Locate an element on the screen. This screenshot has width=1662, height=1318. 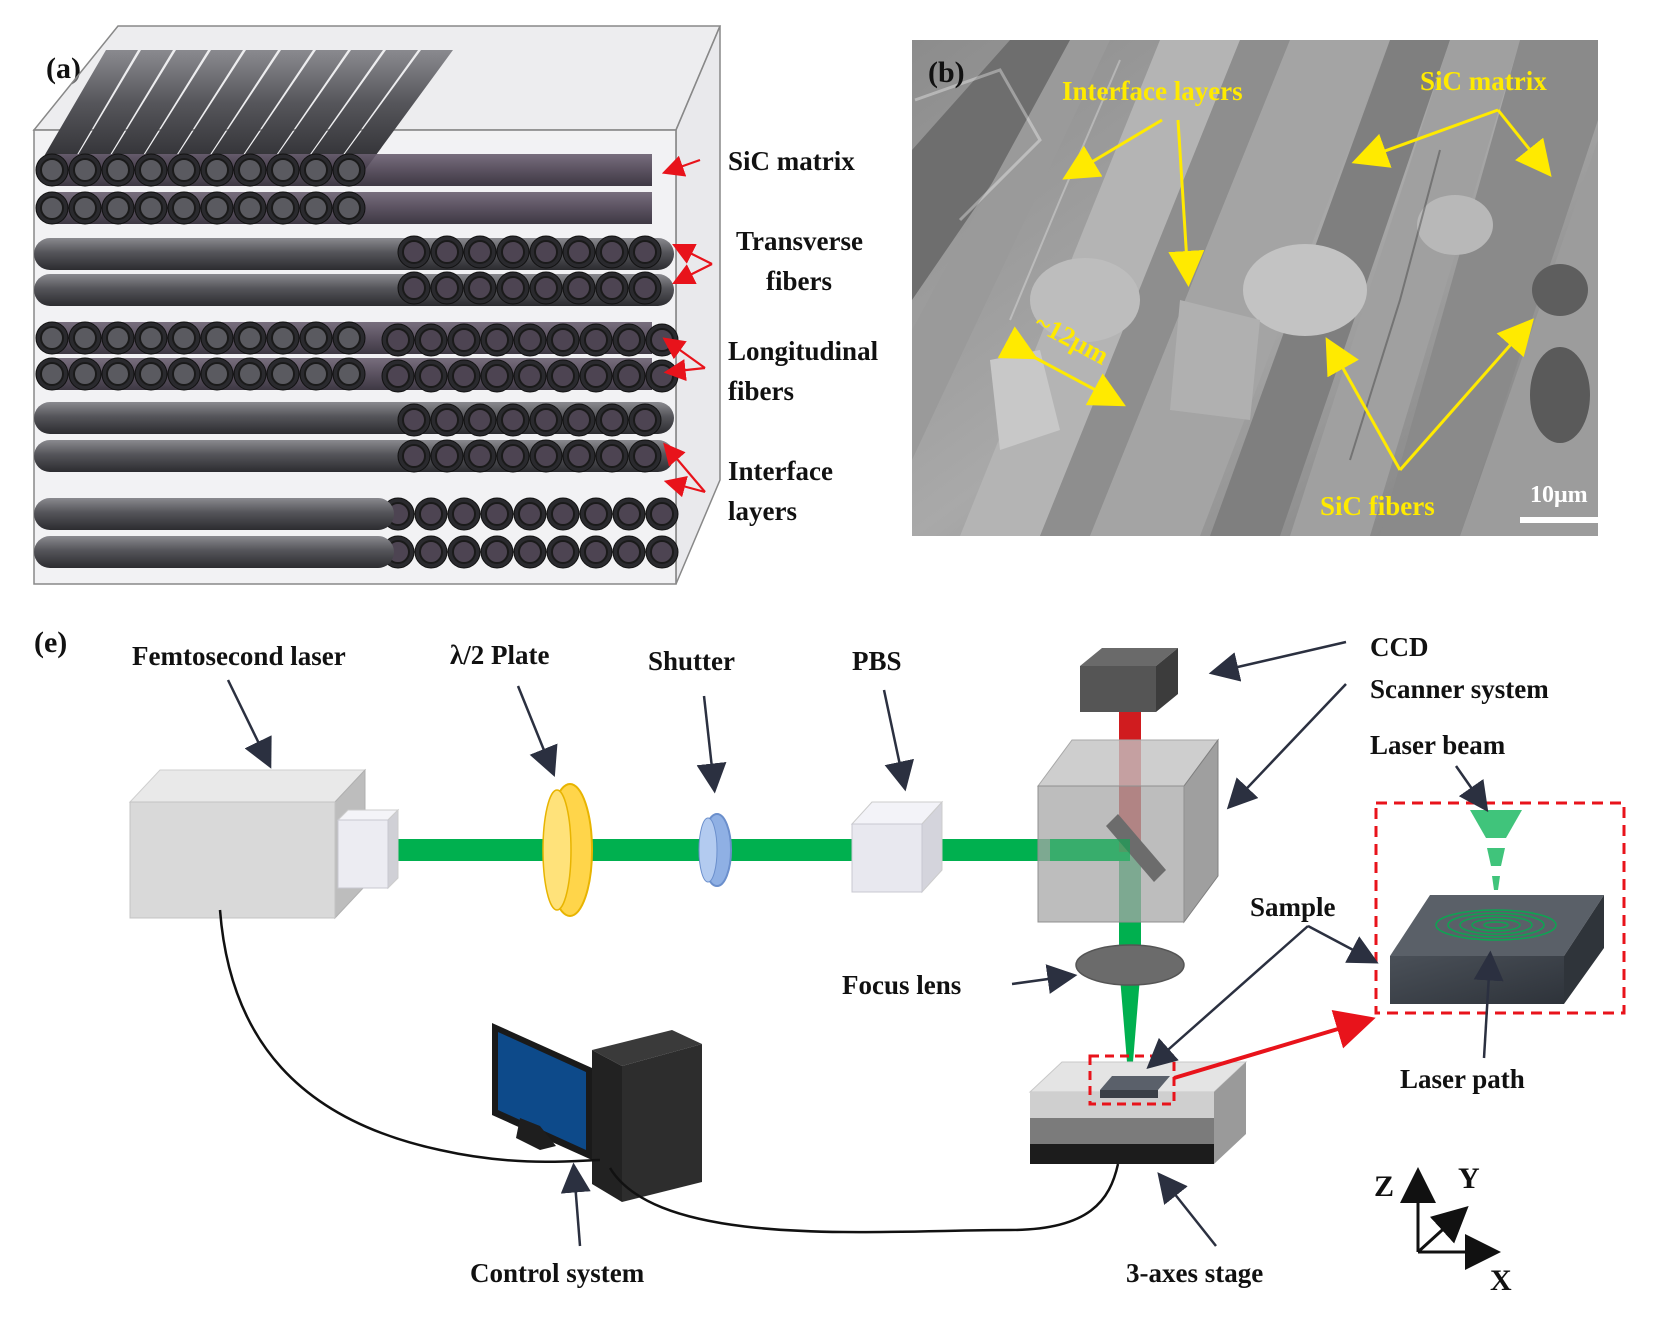
label-half-wave-plate: λ/2 Plate is located at coordinates (499, 655).